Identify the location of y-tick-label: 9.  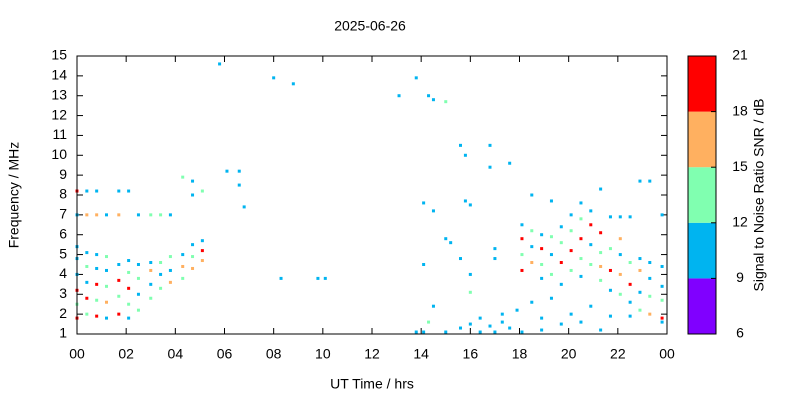
(63, 174).